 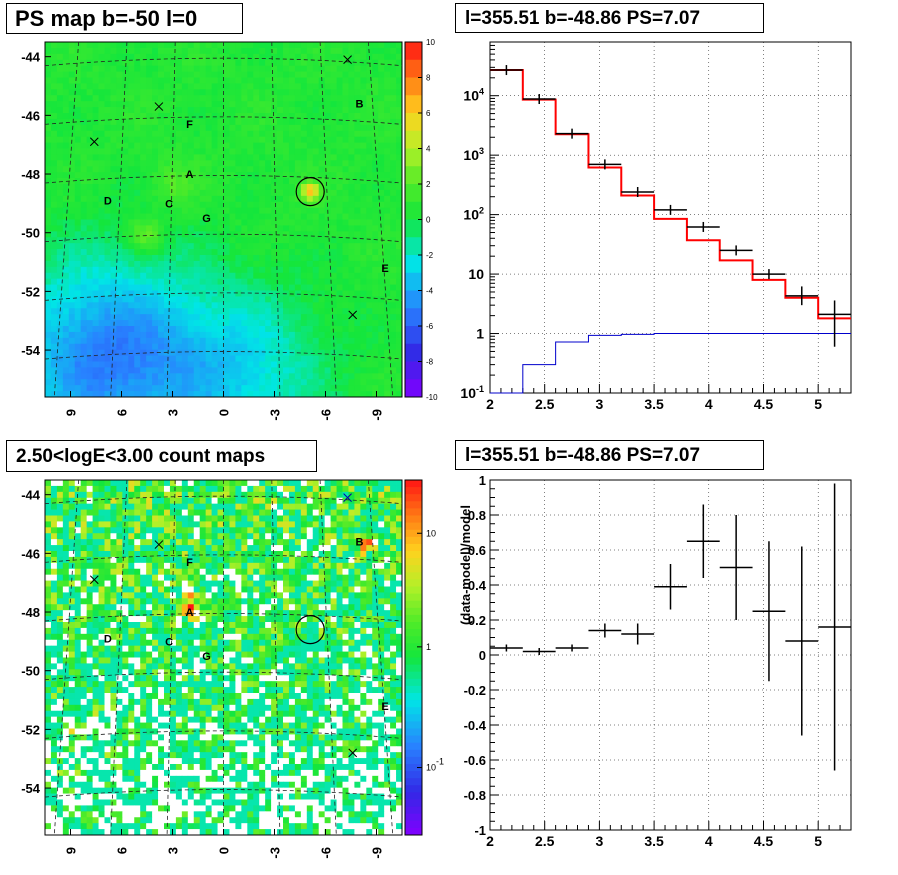 I want to click on y-tick-label: -0.8, so click(x=475, y=795).